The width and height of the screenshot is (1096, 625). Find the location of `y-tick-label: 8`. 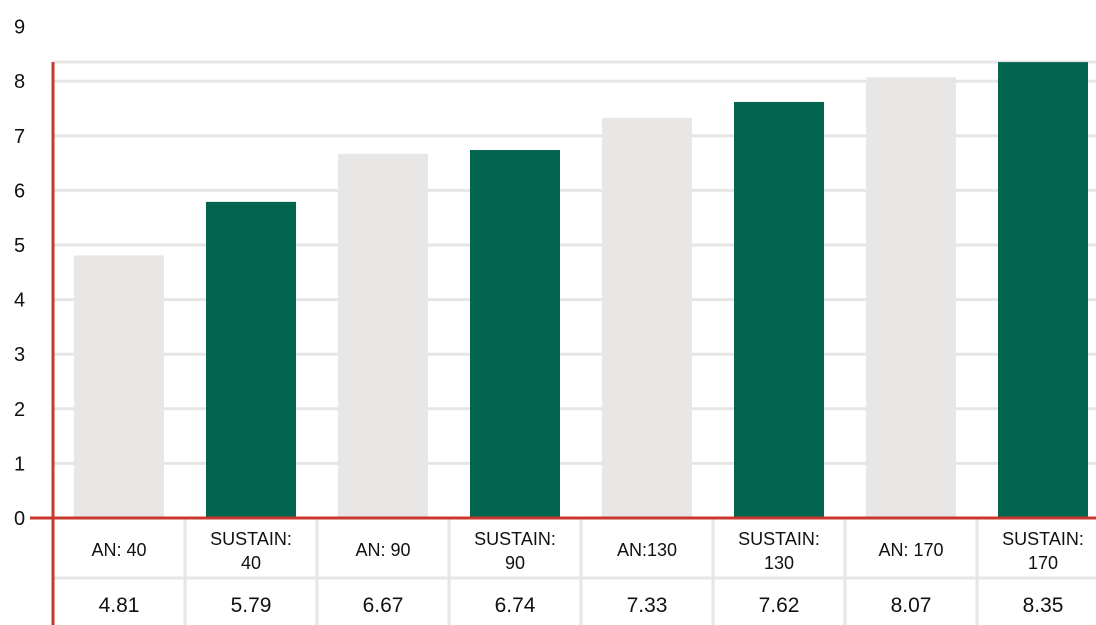

y-tick-label: 8 is located at coordinates (19, 82).